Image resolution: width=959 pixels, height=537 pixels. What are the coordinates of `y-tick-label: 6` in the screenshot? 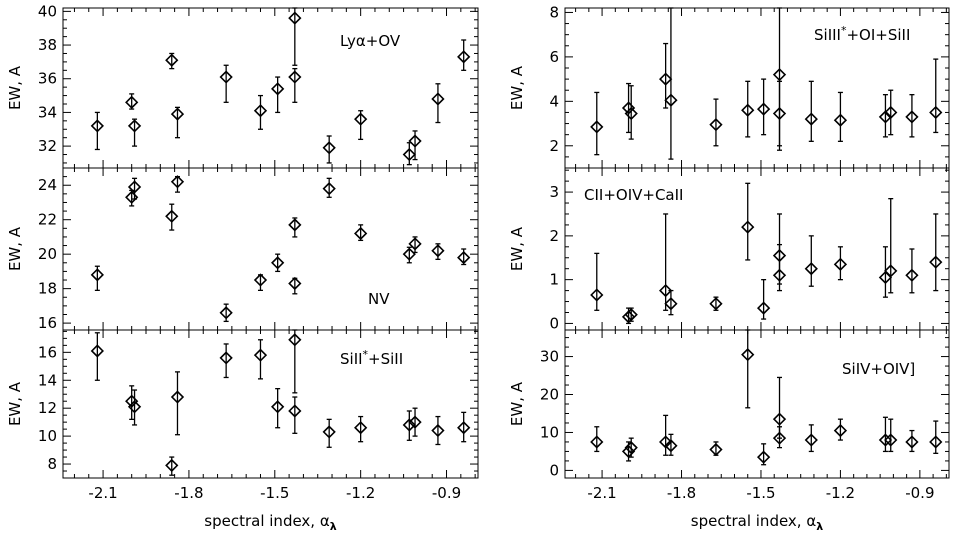 It's located at (554, 57).